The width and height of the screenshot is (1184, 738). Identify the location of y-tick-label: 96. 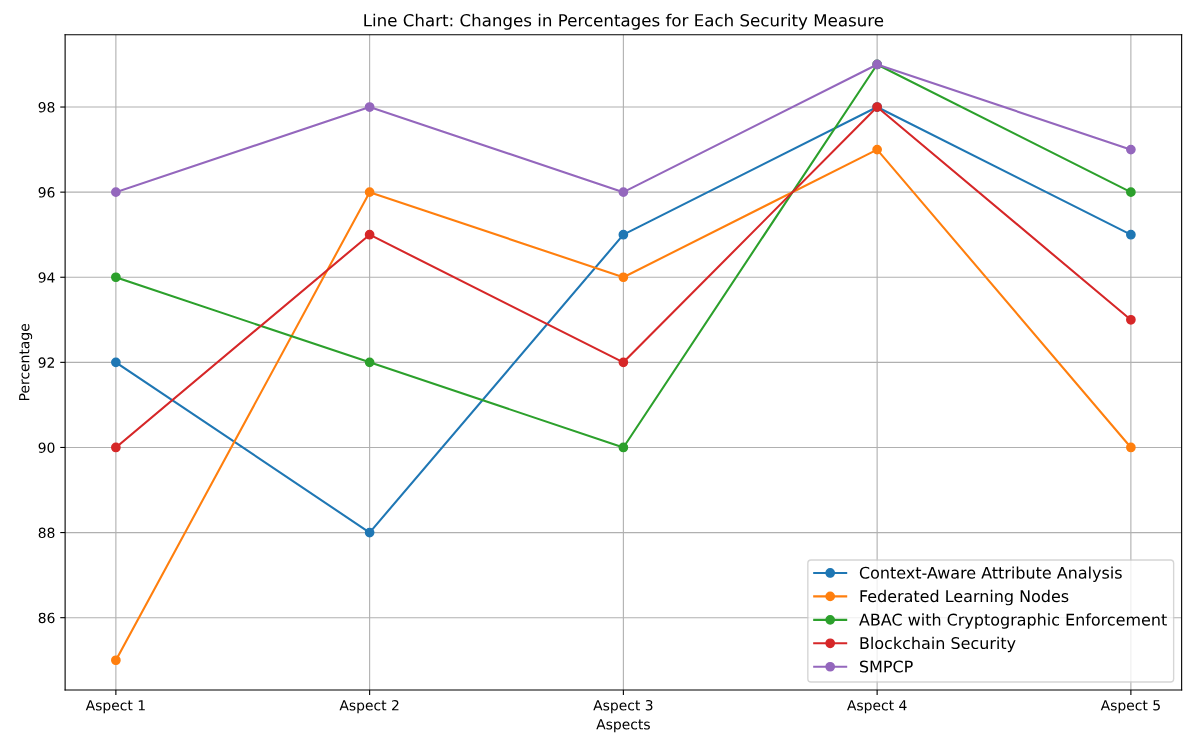
(46, 192).